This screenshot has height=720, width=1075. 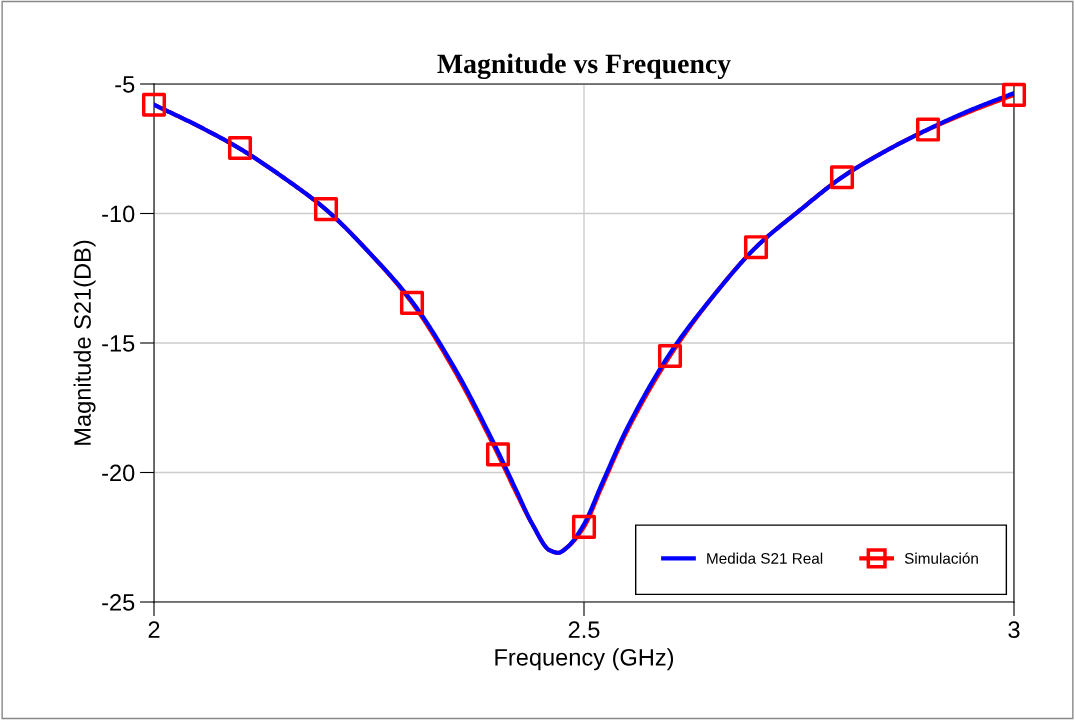 I want to click on y-axis-title: Magnitude S21(DB), so click(x=84, y=342).